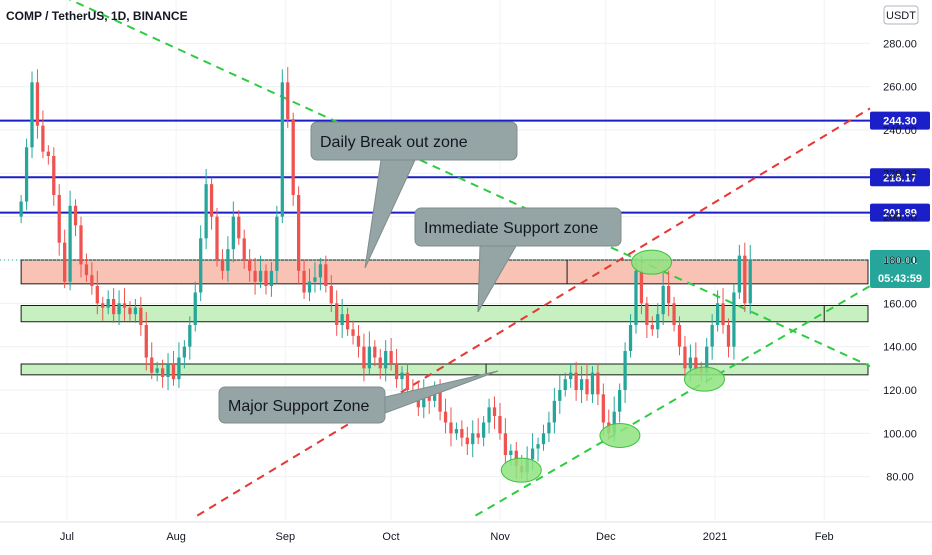 The image size is (932, 555). Describe the element at coordinates (612, 366) in the screenshot. I see `highlight-ellipses` at that location.